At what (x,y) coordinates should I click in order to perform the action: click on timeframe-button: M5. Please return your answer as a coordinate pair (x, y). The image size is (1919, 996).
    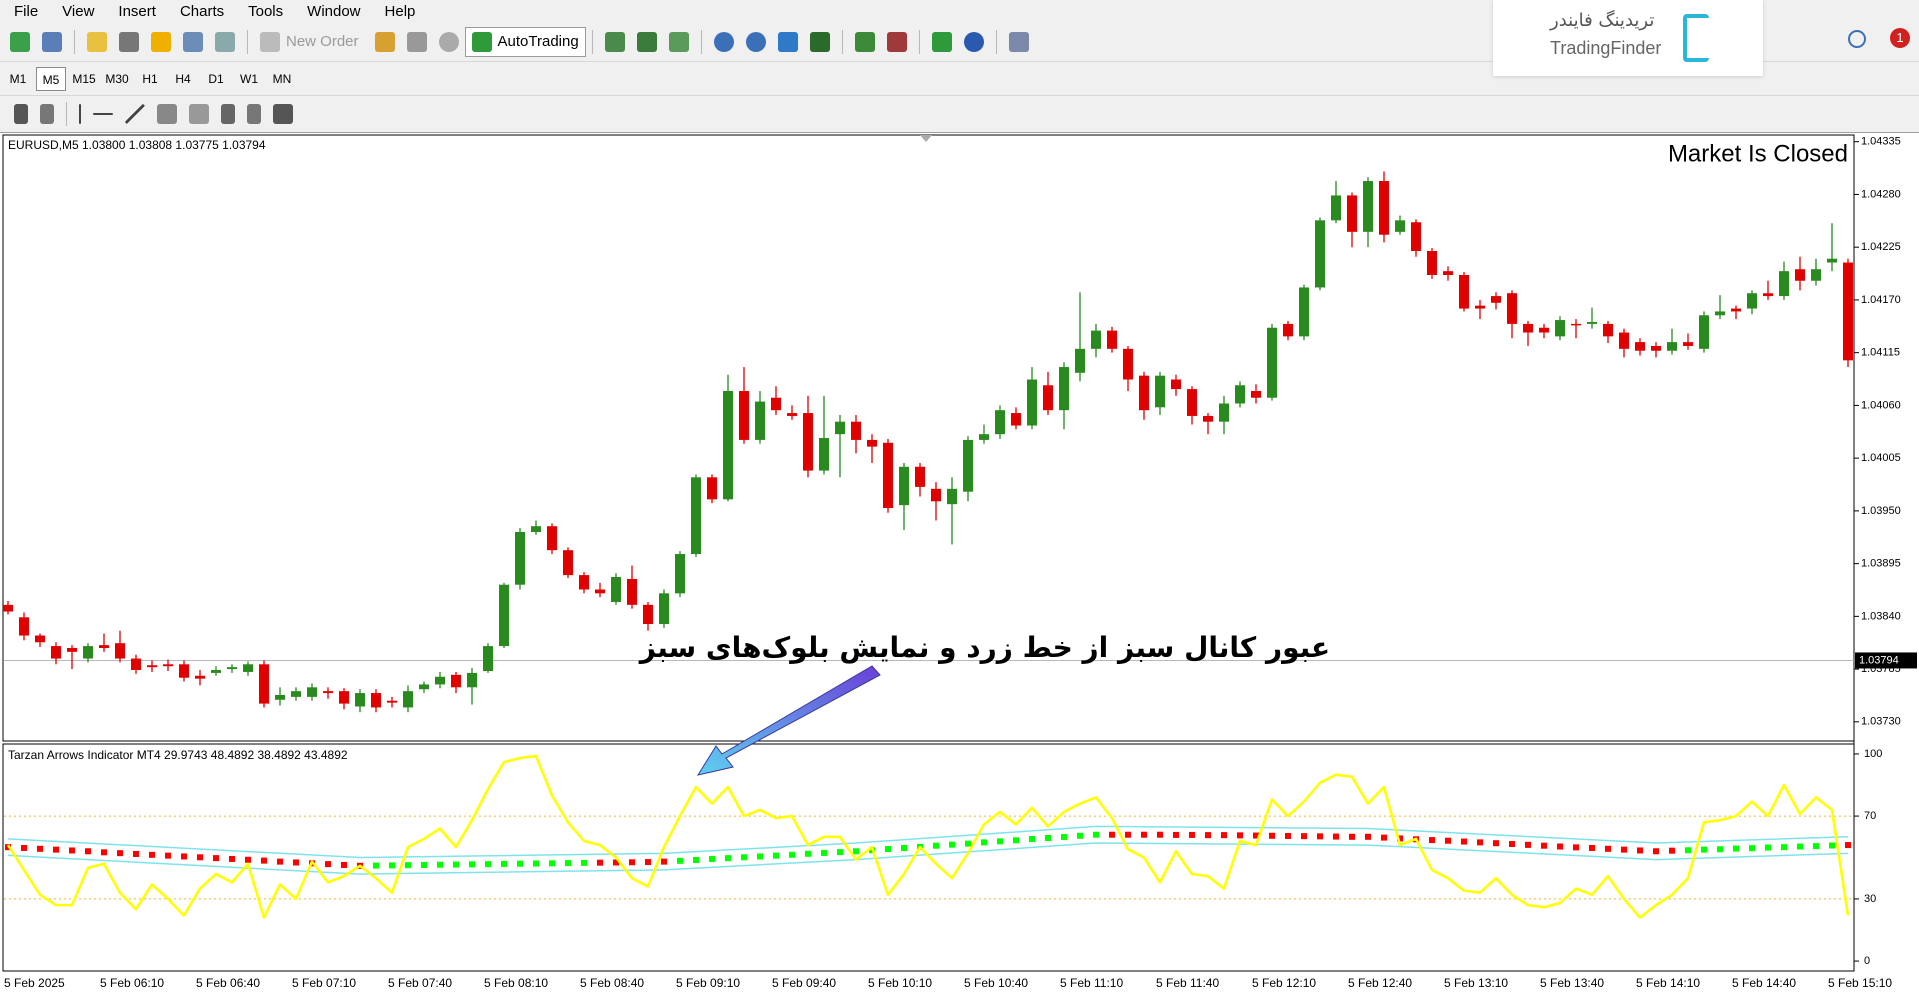
    Looking at the image, I should click on (51, 78).